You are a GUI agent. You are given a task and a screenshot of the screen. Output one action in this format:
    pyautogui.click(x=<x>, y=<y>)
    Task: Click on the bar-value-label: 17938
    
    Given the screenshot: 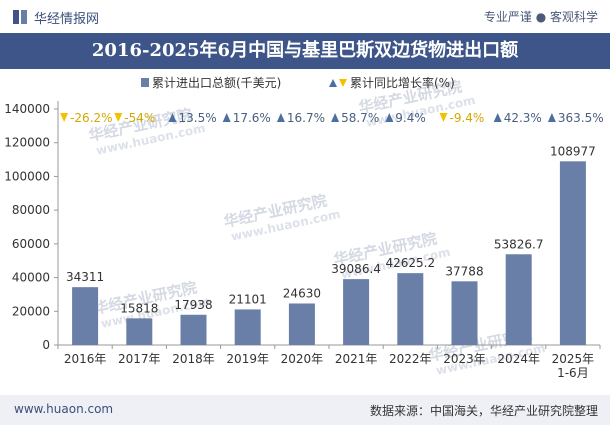 What is the action you would take?
    pyautogui.click(x=193, y=305)
    